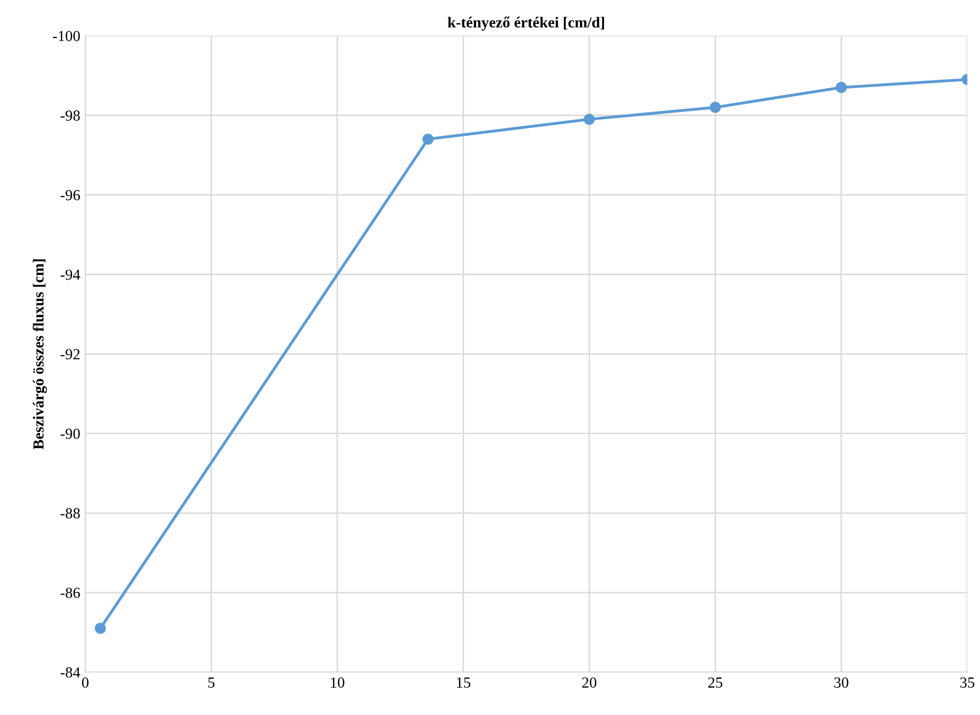  I want to click on chart-title: k-tényező értékei [cm/d], so click(526, 23).